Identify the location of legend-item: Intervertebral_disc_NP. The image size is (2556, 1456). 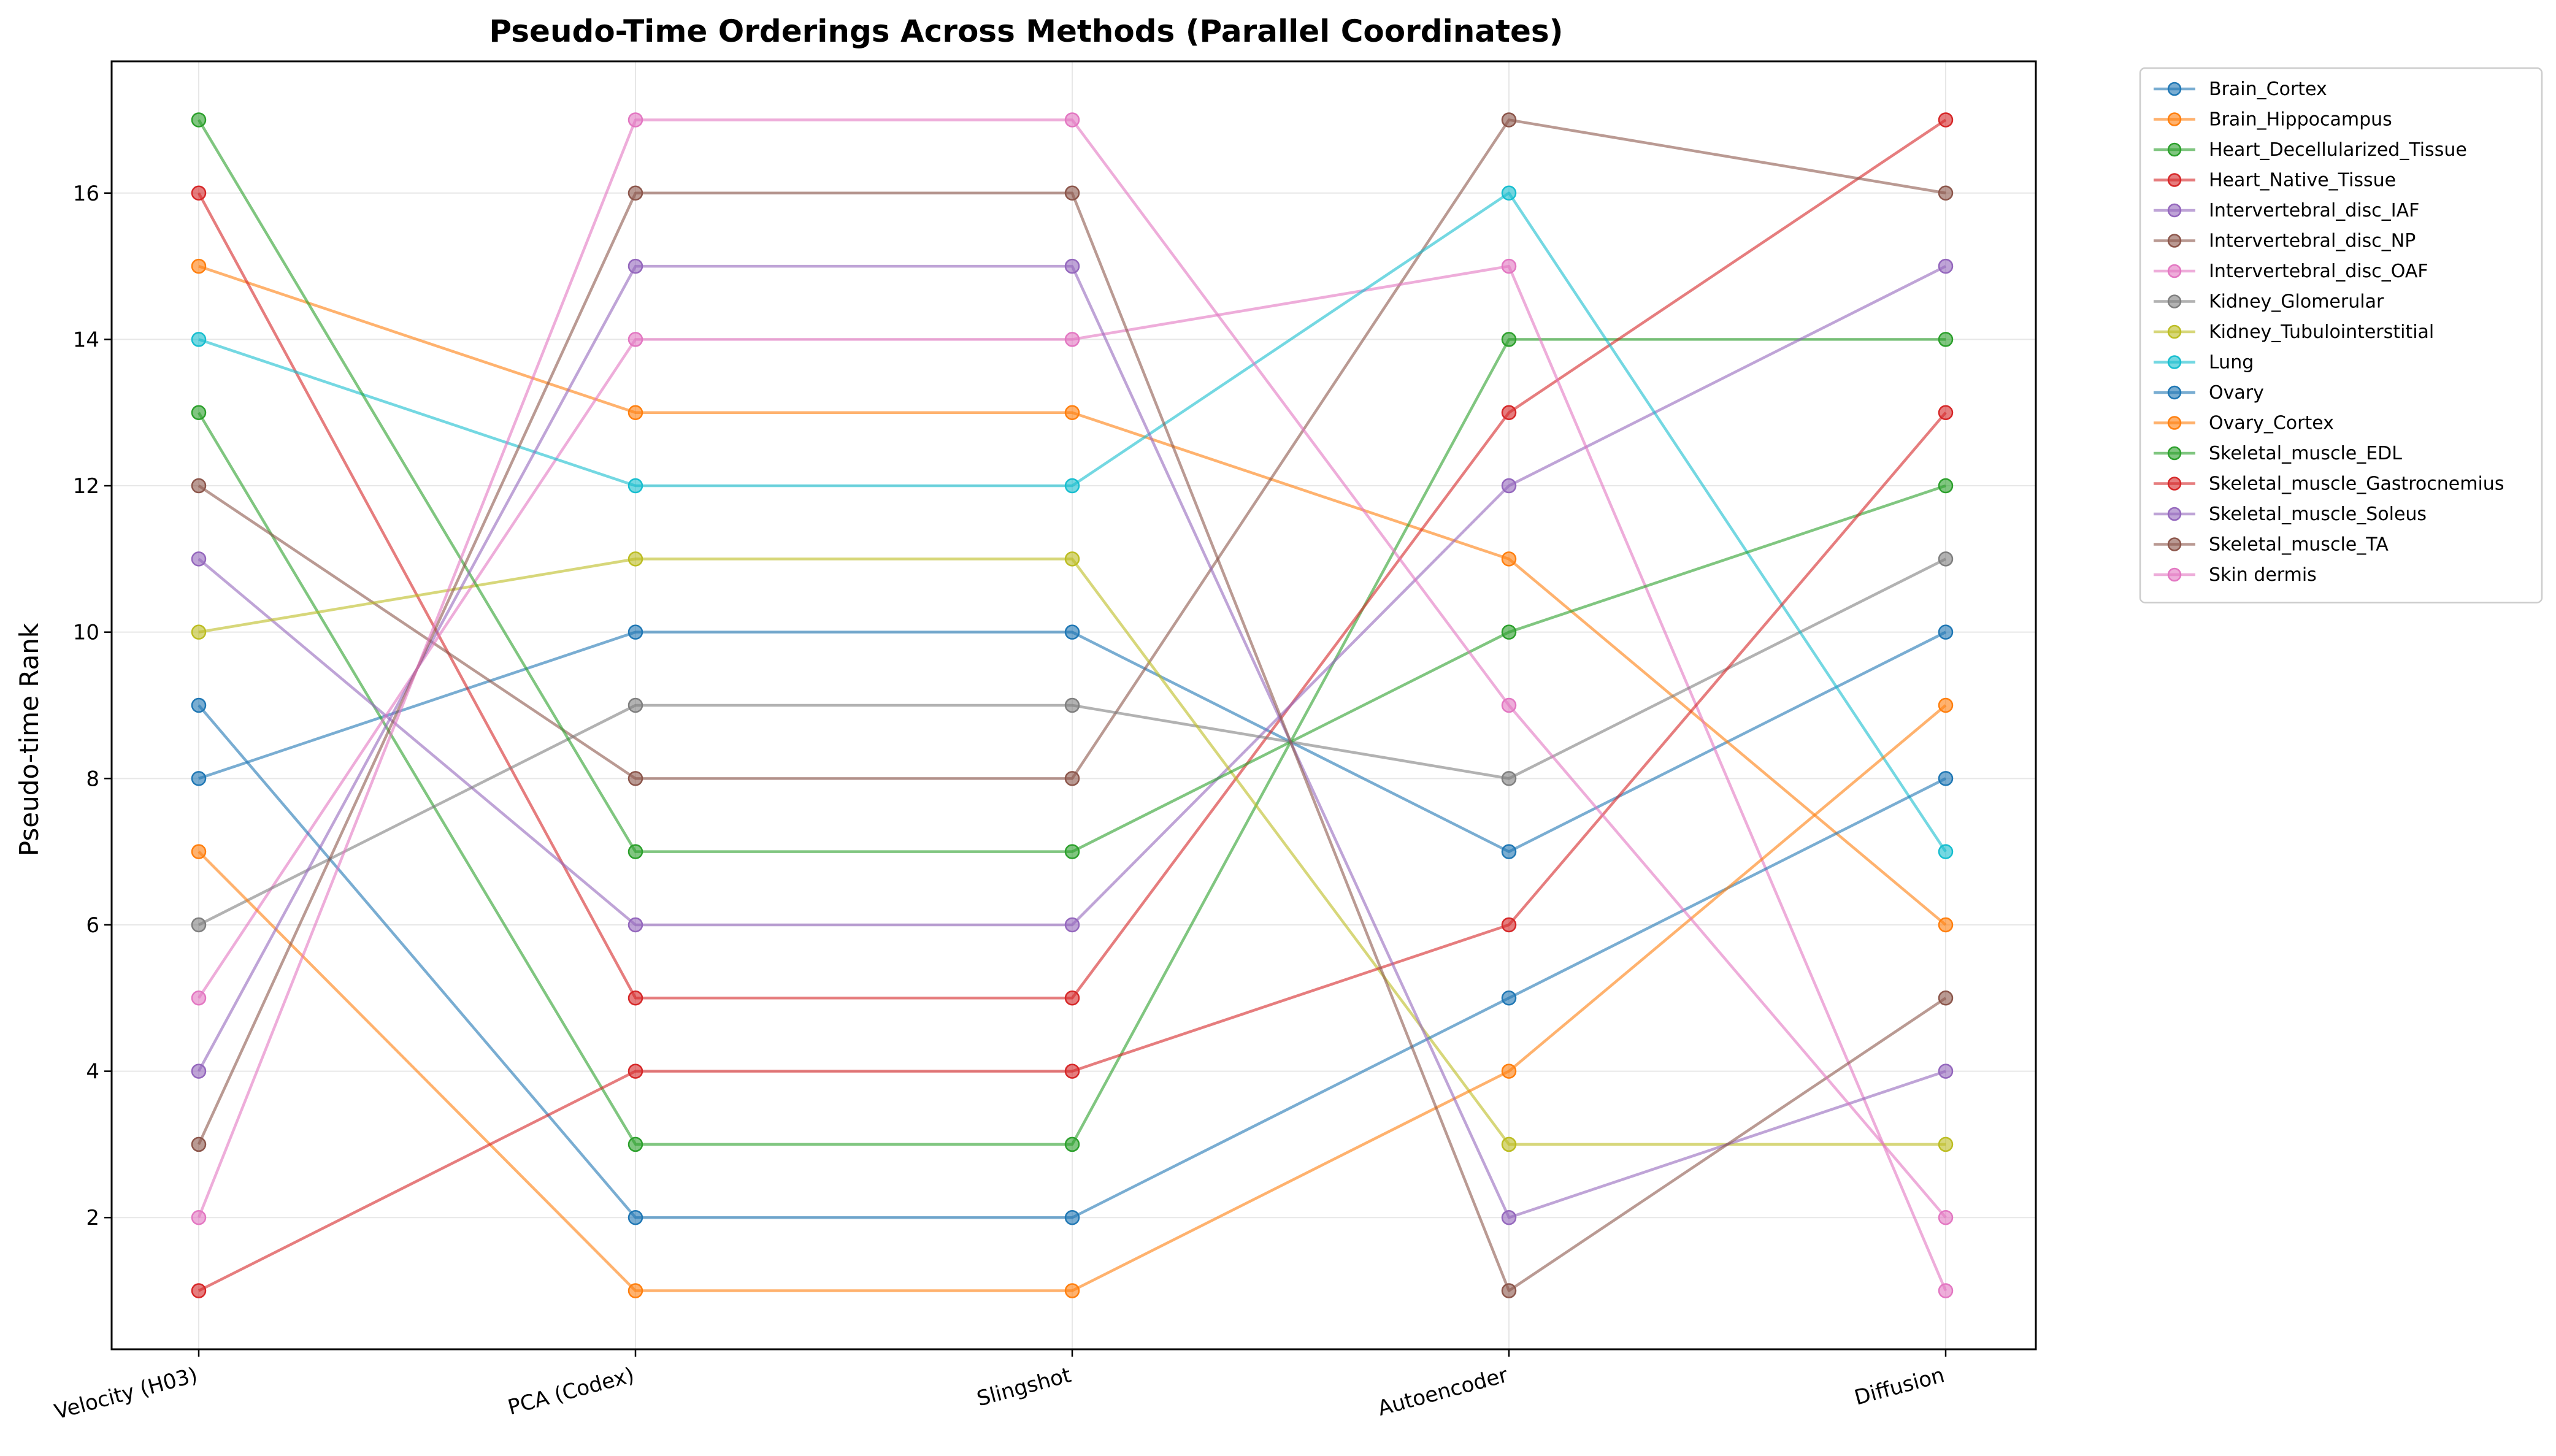
(2285, 241).